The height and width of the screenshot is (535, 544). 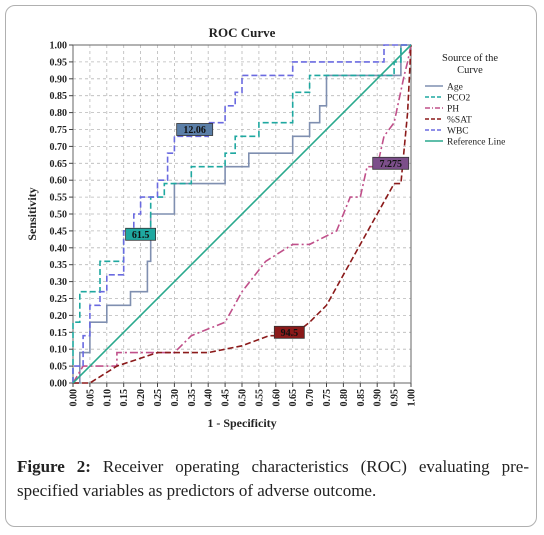 What do you see at coordinates (59, 316) in the screenshot?
I see `y-tick-label: 0.20` at bounding box center [59, 316].